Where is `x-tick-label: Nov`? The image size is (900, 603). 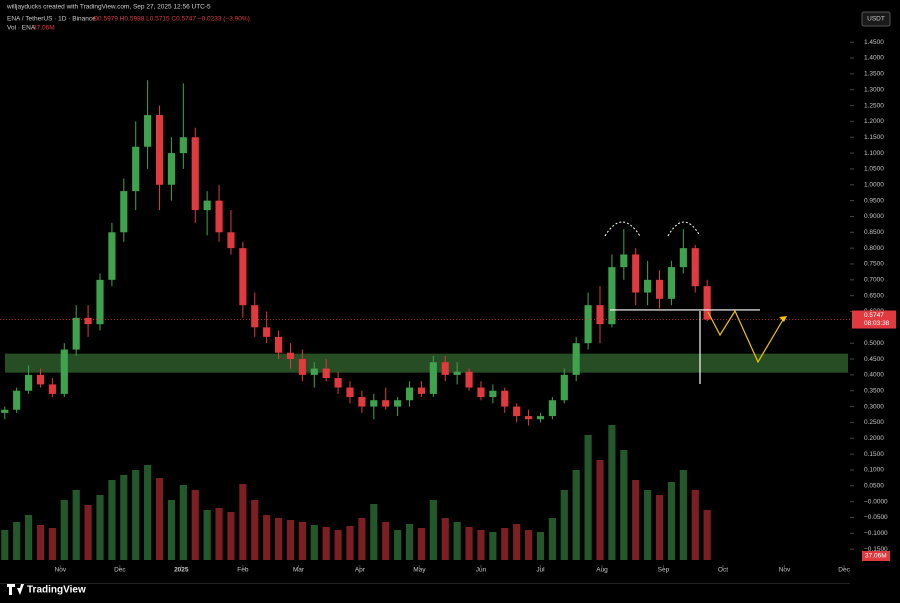 x-tick-label: Nov is located at coordinates (785, 570).